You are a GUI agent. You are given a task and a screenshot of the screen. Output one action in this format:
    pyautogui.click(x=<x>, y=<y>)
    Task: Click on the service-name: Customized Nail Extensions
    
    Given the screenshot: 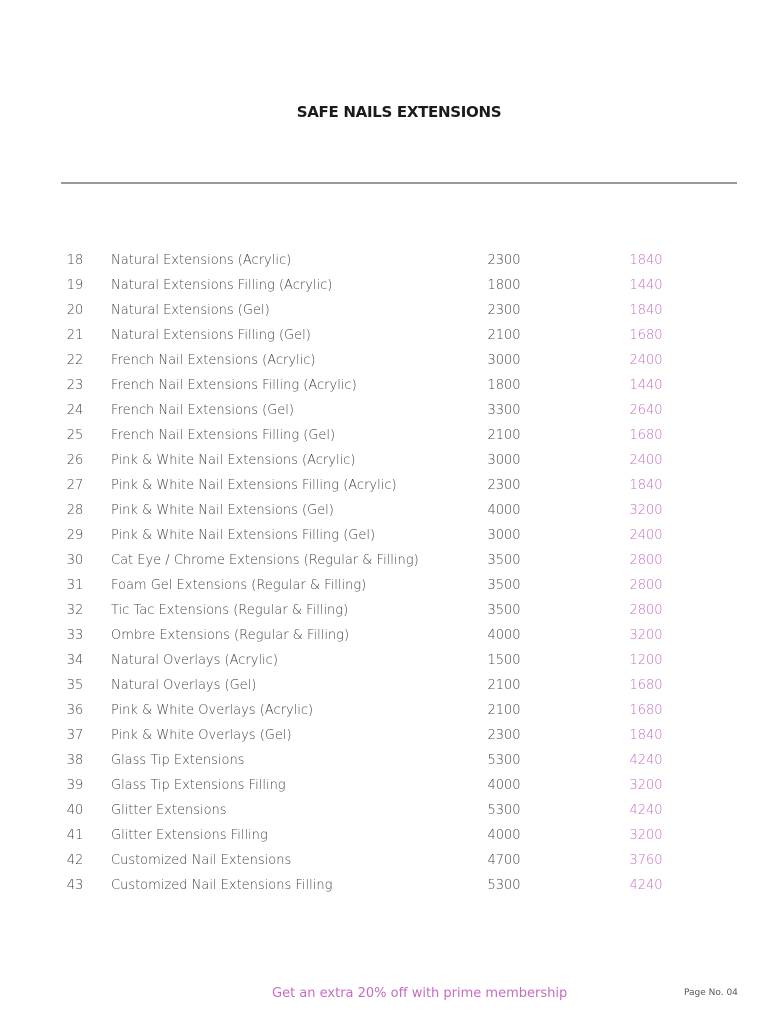 What is the action you would take?
    pyautogui.click(x=201, y=860)
    